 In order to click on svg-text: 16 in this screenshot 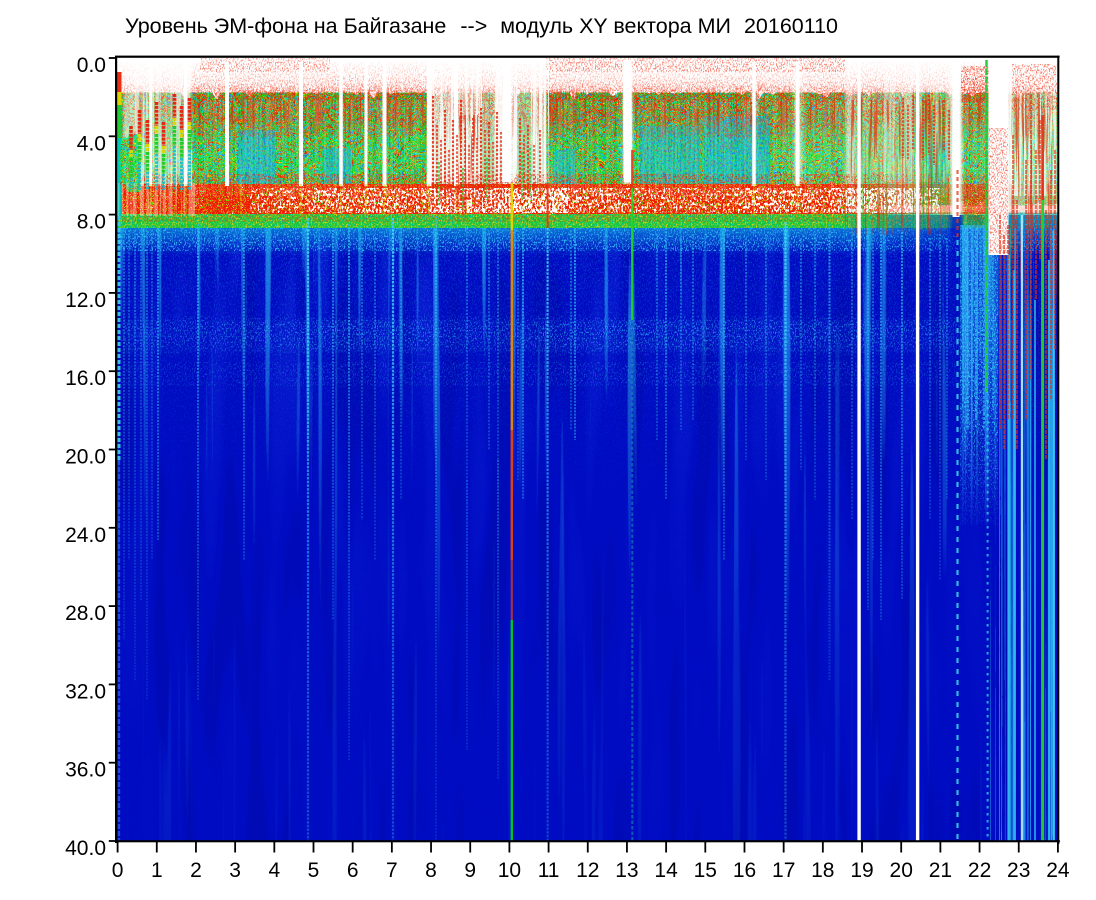, I will do `click(744, 870)`.